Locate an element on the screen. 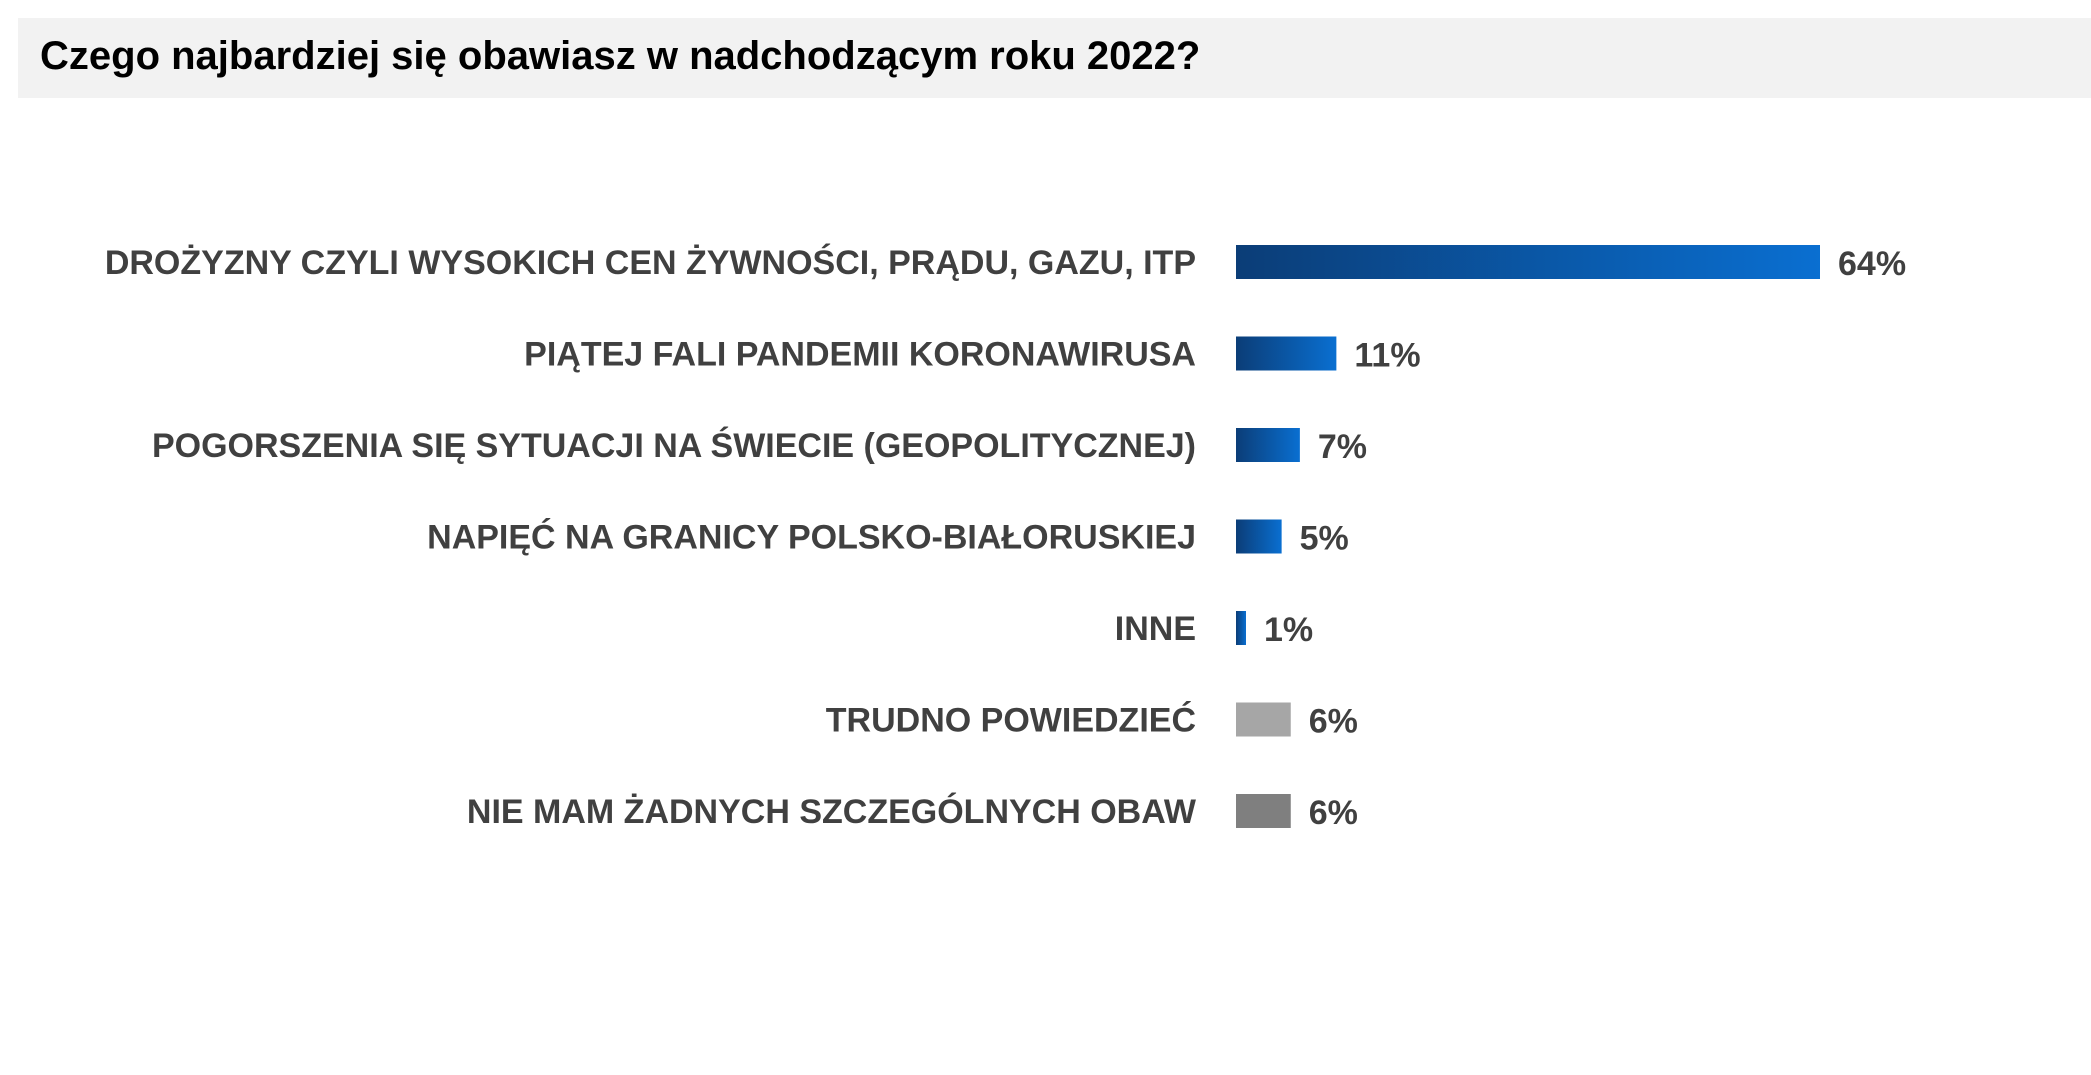 Image resolution: width=2091 pixels, height=1075 pixels. value-label: 1% is located at coordinates (1288, 630).